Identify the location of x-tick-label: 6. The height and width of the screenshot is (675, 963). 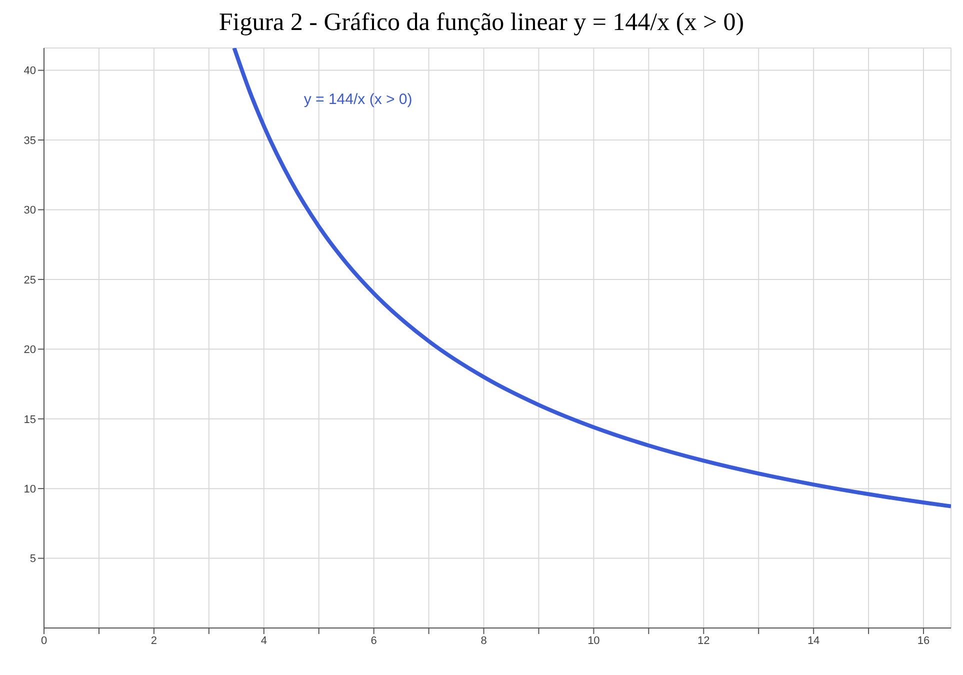
(373, 640).